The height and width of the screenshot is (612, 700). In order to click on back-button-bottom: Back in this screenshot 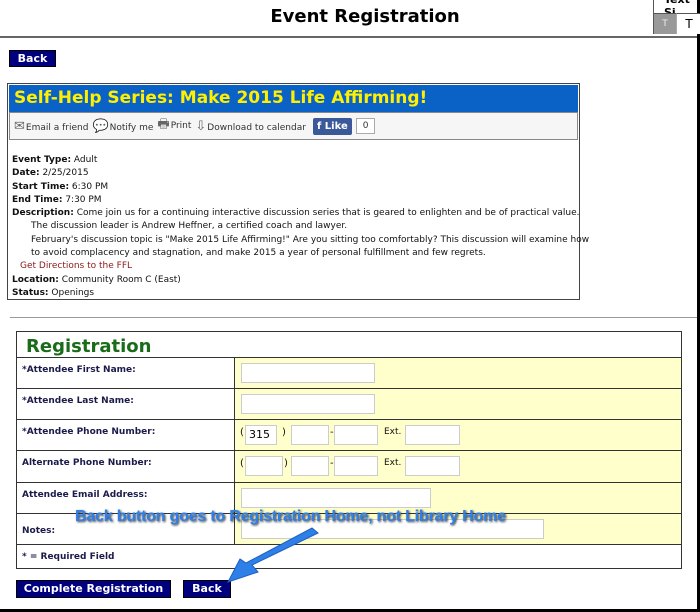, I will do `click(207, 589)`.